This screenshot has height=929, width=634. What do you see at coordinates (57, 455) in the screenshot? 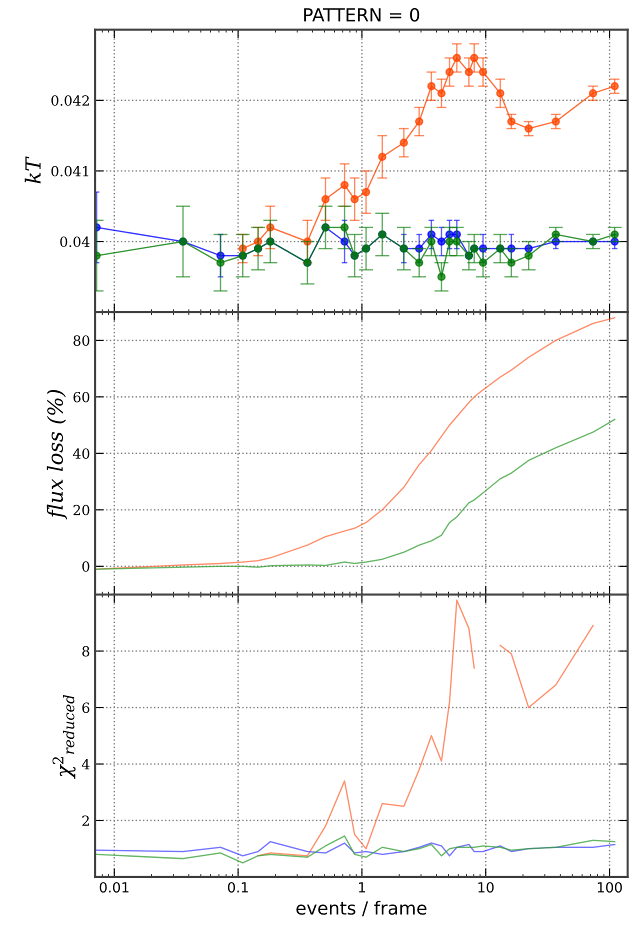
I see `y-axis-title: flux loss (%)` at bounding box center [57, 455].